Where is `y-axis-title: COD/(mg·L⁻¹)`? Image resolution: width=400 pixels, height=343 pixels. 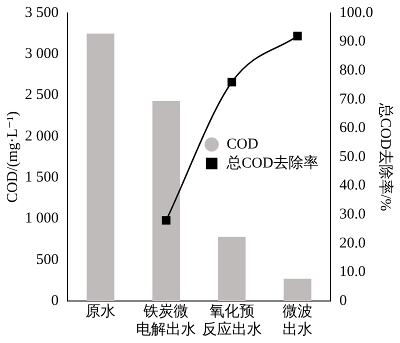 y-axis-title: COD/(mg·L⁻¹) is located at coordinates (12, 157).